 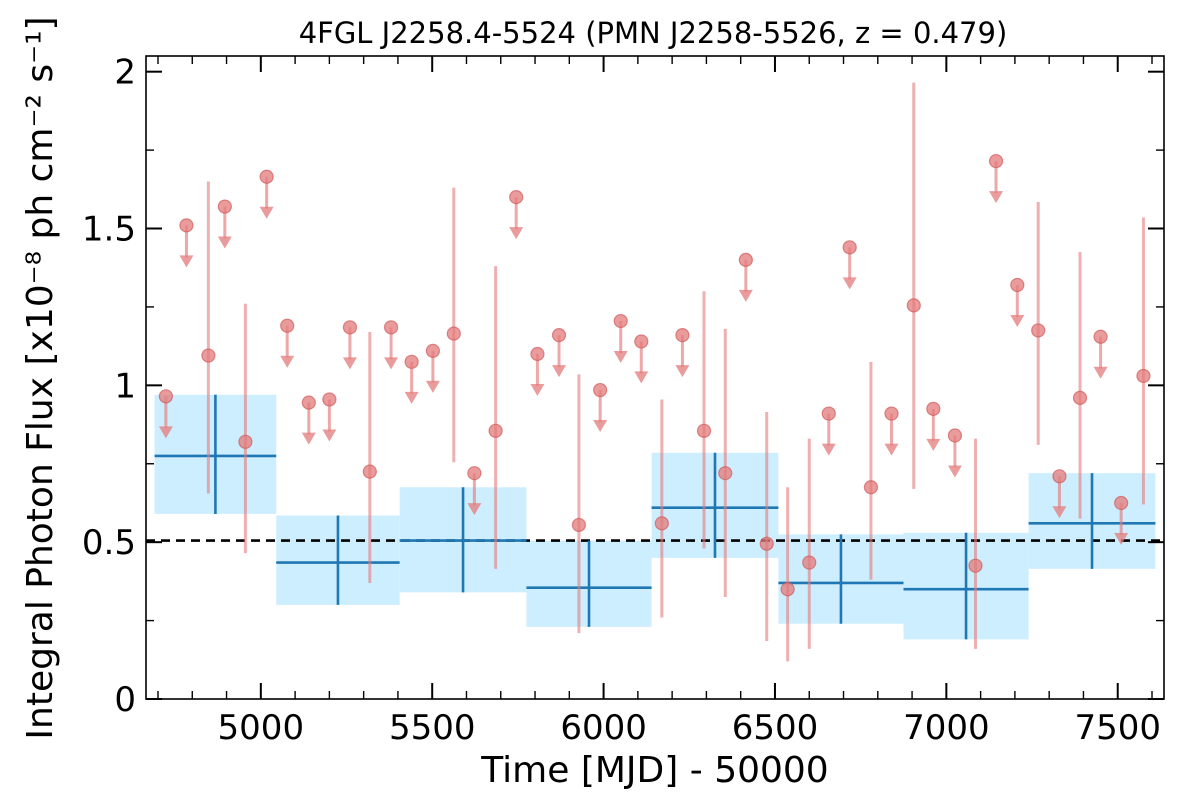 What do you see at coordinates (261, 728) in the screenshot?
I see `x-tick-label: 5000` at bounding box center [261, 728].